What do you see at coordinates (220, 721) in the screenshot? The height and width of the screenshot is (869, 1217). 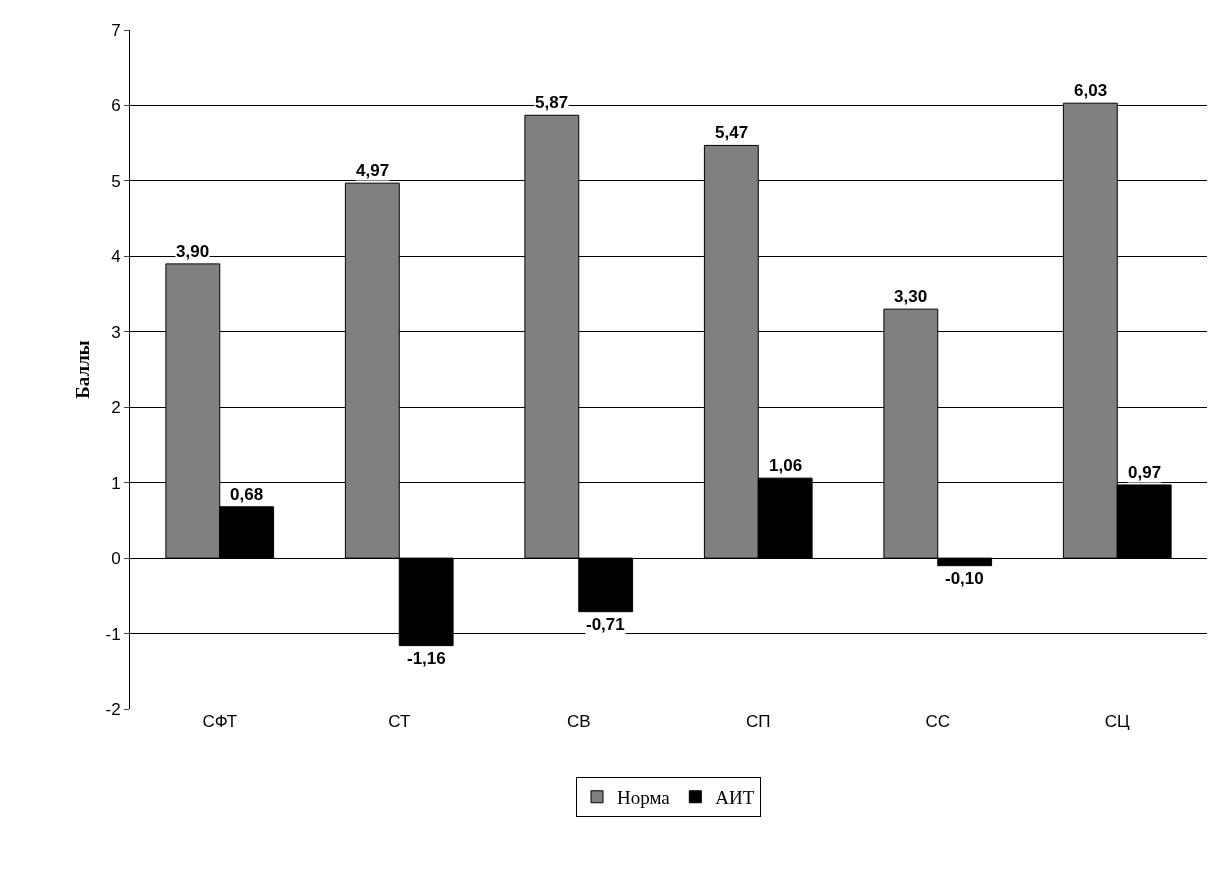 I see `x-tick-label: СФТ` at bounding box center [220, 721].